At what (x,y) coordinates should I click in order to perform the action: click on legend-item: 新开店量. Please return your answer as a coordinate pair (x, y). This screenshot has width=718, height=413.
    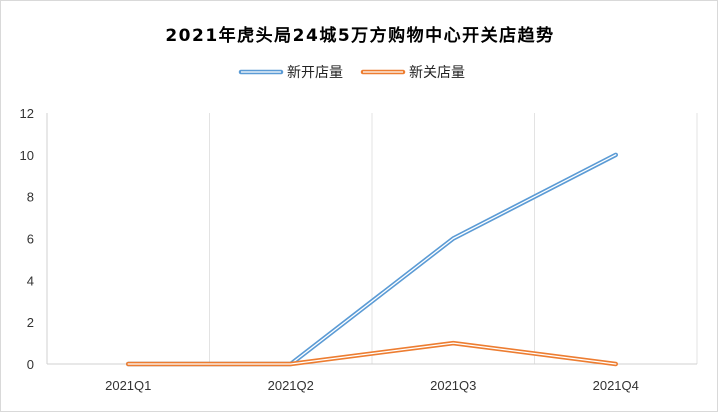
    Looking at the image, I should click on (290, 73).